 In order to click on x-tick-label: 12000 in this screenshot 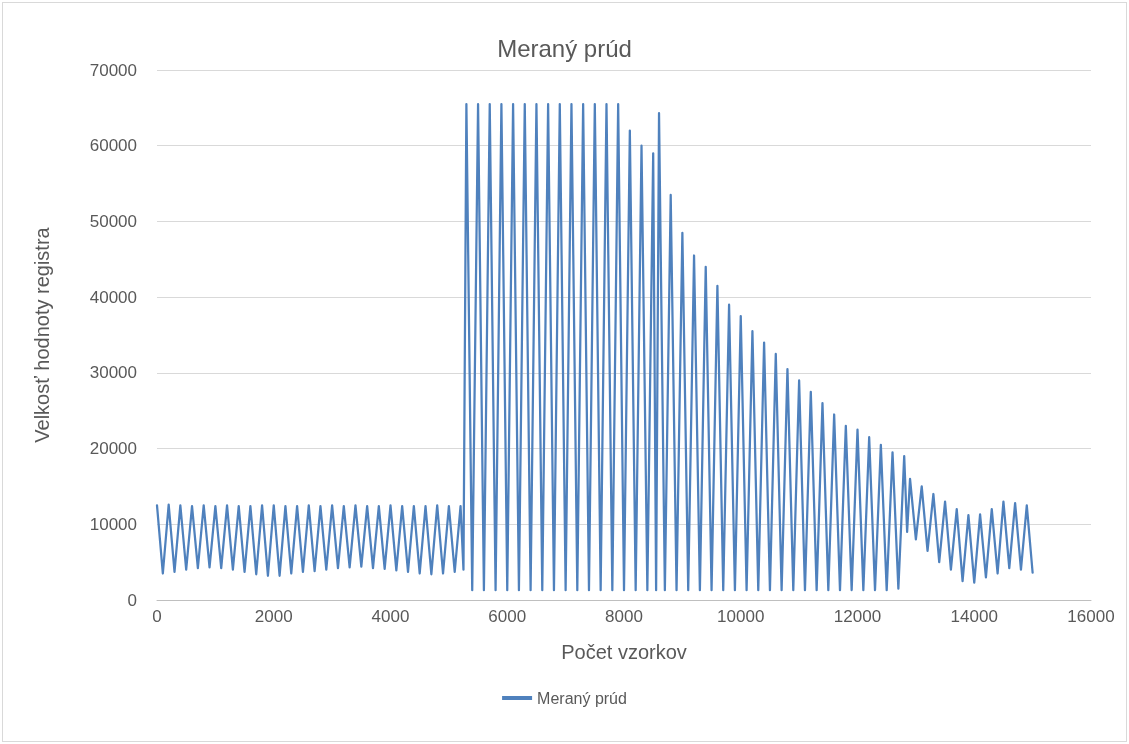, I will do `click(857, 616)`.